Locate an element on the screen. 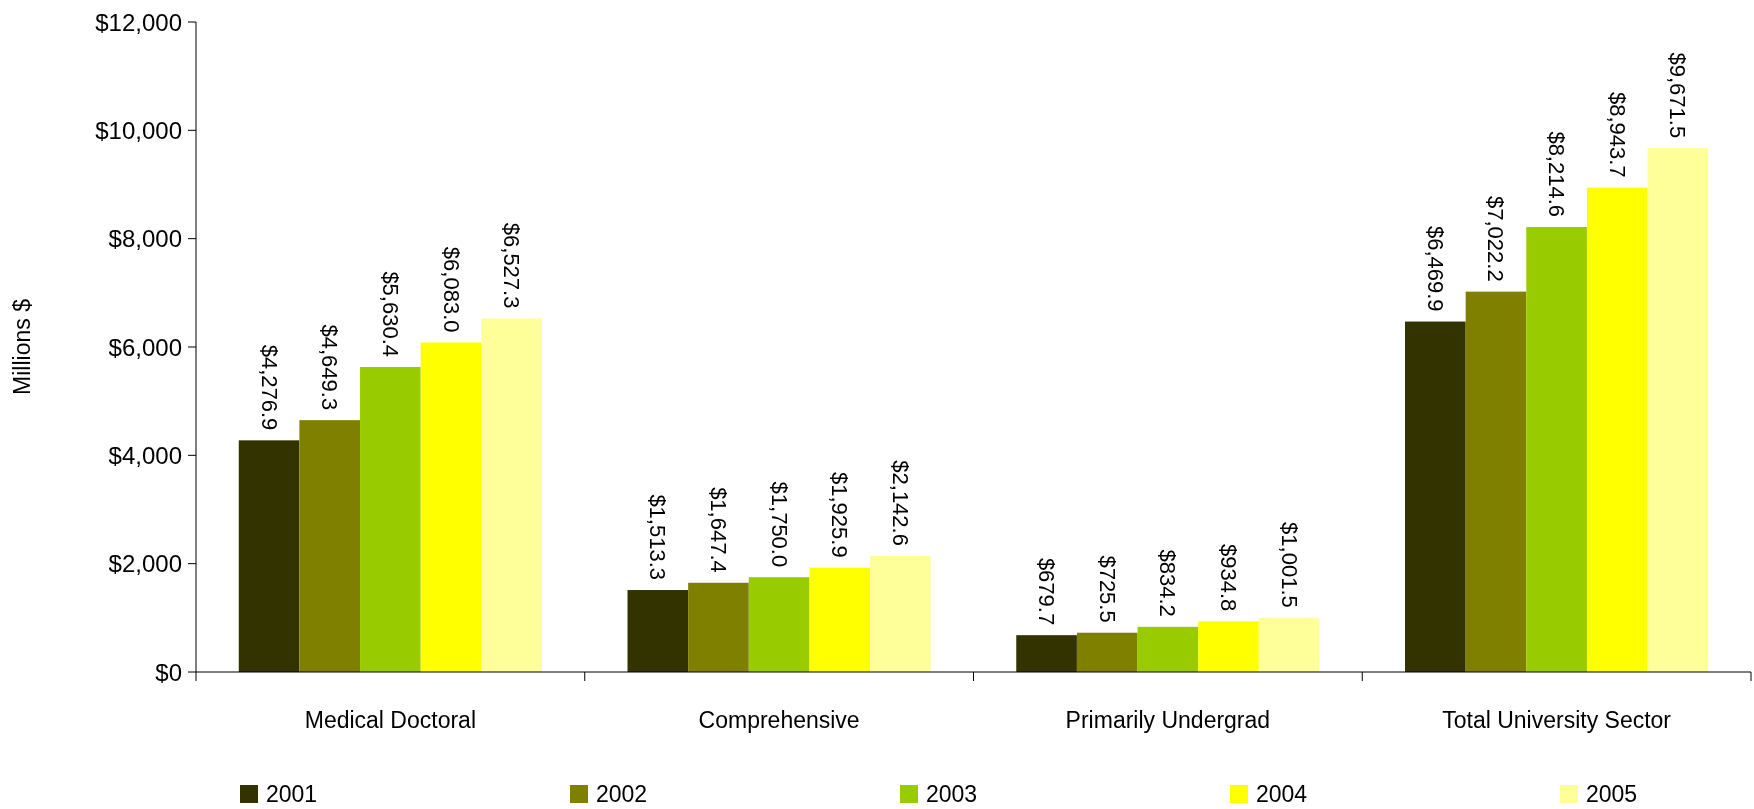 The height and width of the screenshot is (809, 1754). y-tick-label: $0 is located at coordinates (168, 672).